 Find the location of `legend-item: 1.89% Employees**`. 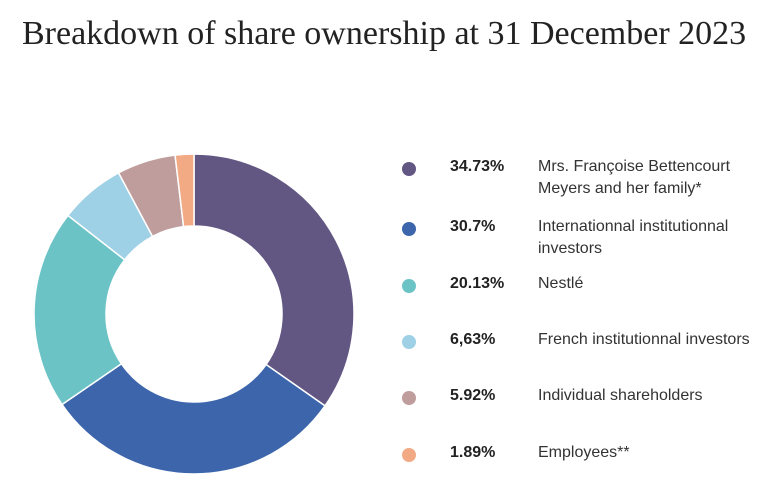

legend-item: 1.89% Employees** is located at coordinates (584, 453).